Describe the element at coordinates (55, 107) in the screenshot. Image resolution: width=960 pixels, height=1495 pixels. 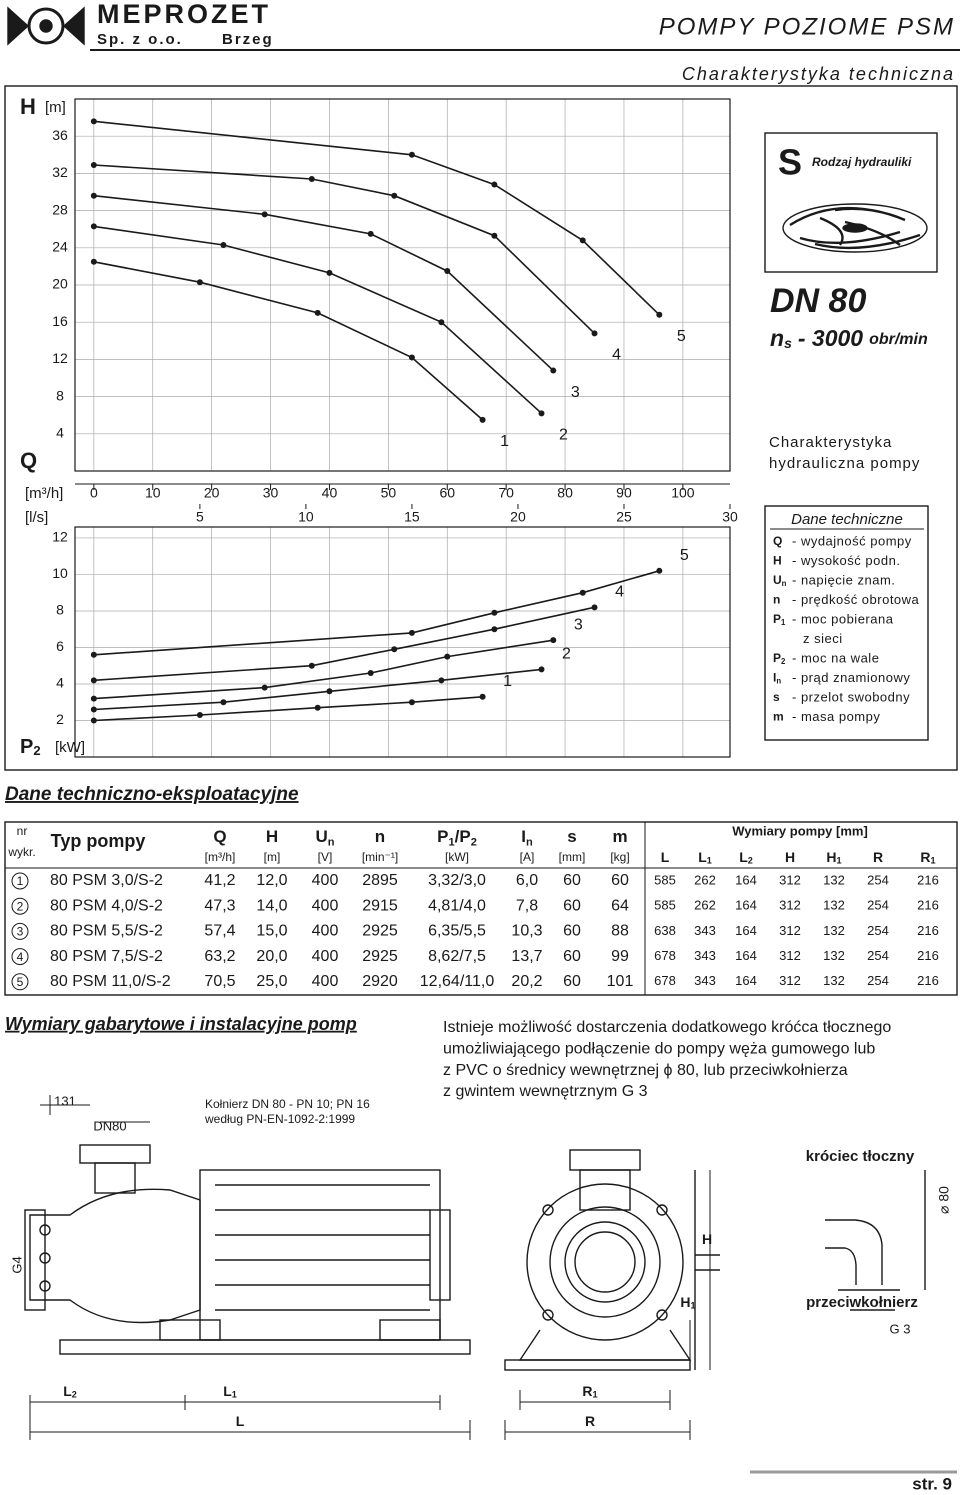
I see `y-axis-unit: [m]` at that location.